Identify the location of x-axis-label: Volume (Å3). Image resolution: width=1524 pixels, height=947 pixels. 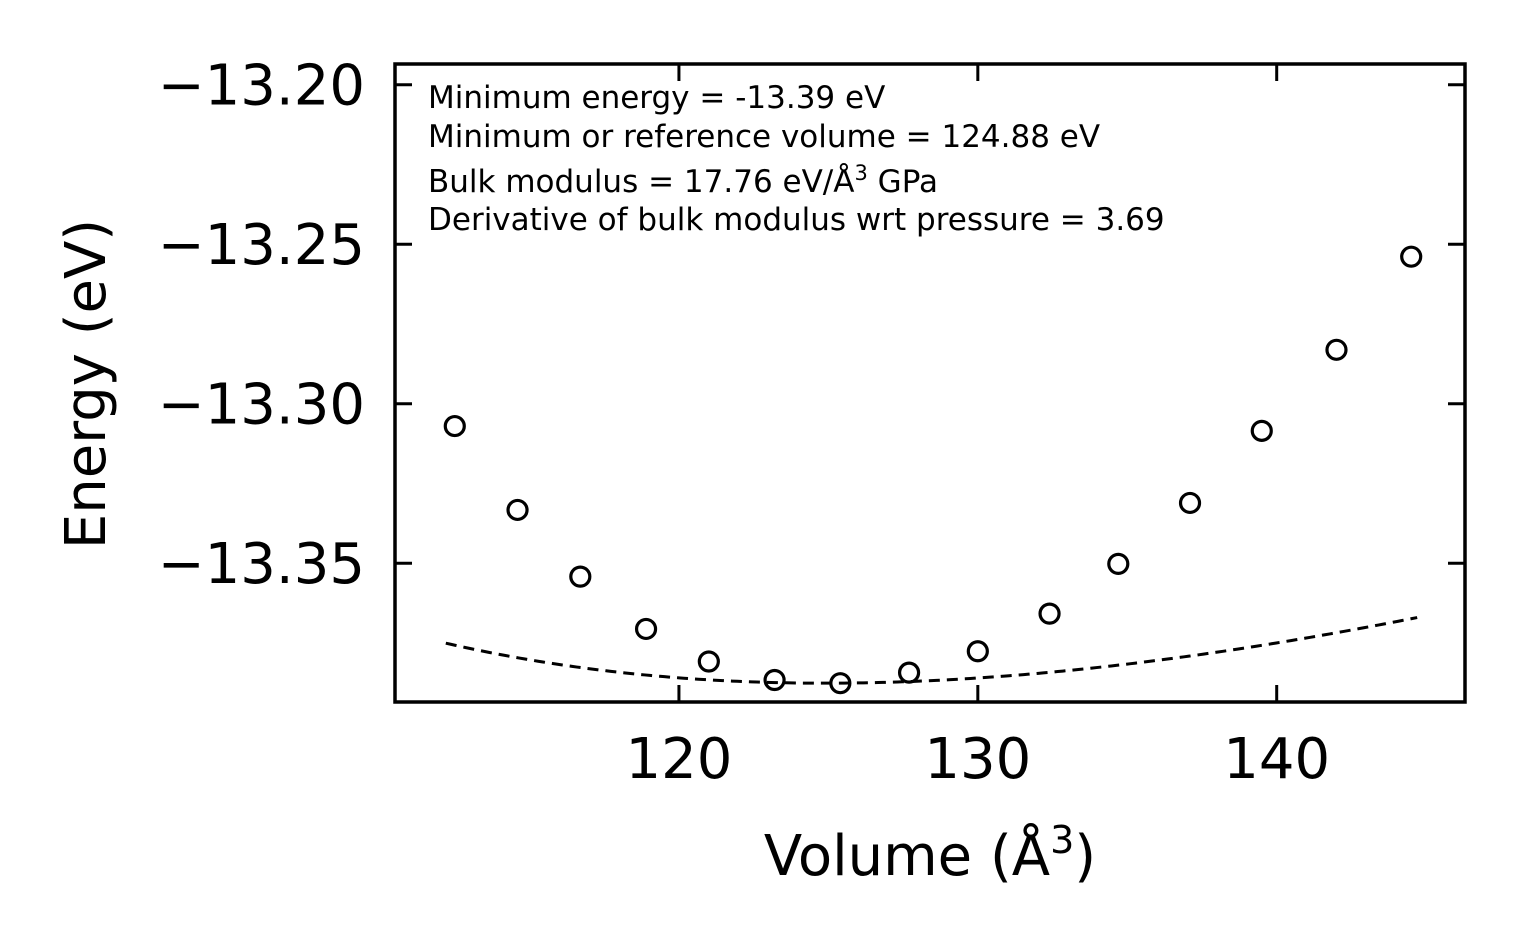
(930, 853).